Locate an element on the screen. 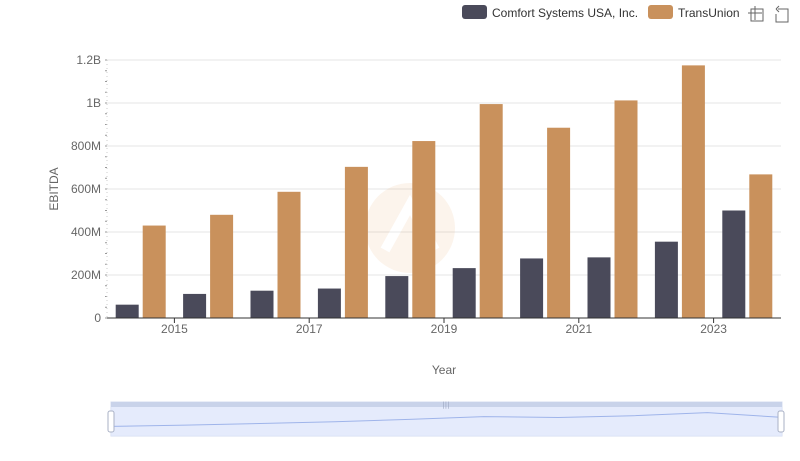 The image size is (800, 461). x-tick-label: 2015 is located at coordinates (174, 329).